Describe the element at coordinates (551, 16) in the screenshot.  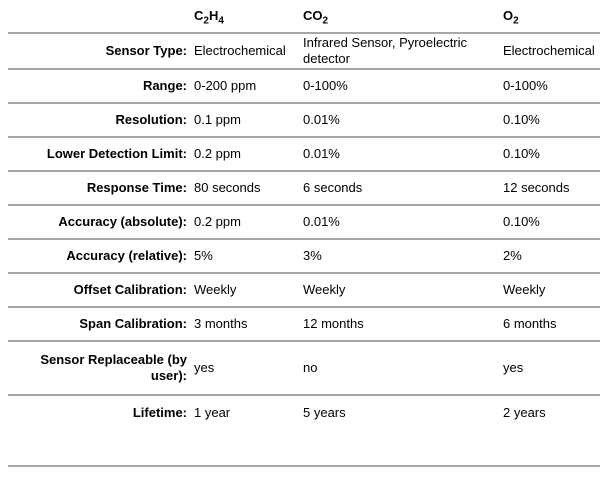
I see `column-header-o2: O2` at that location.